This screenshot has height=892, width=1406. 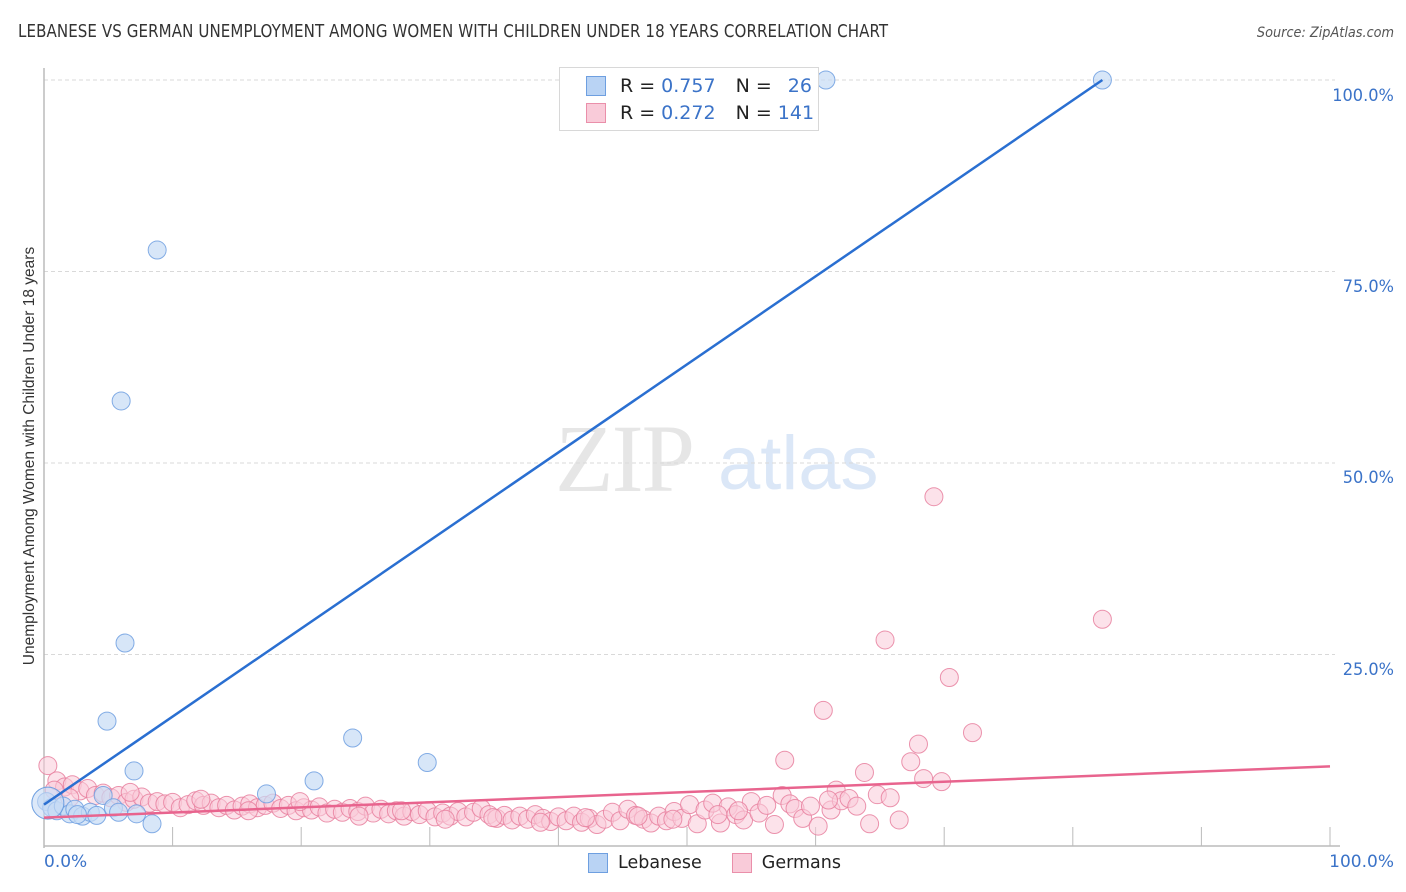 What do you see at coordinates (729, 863) in the screenshot?
I see `series-legend: Lebanese Germans` at bounding box center [729, 863].